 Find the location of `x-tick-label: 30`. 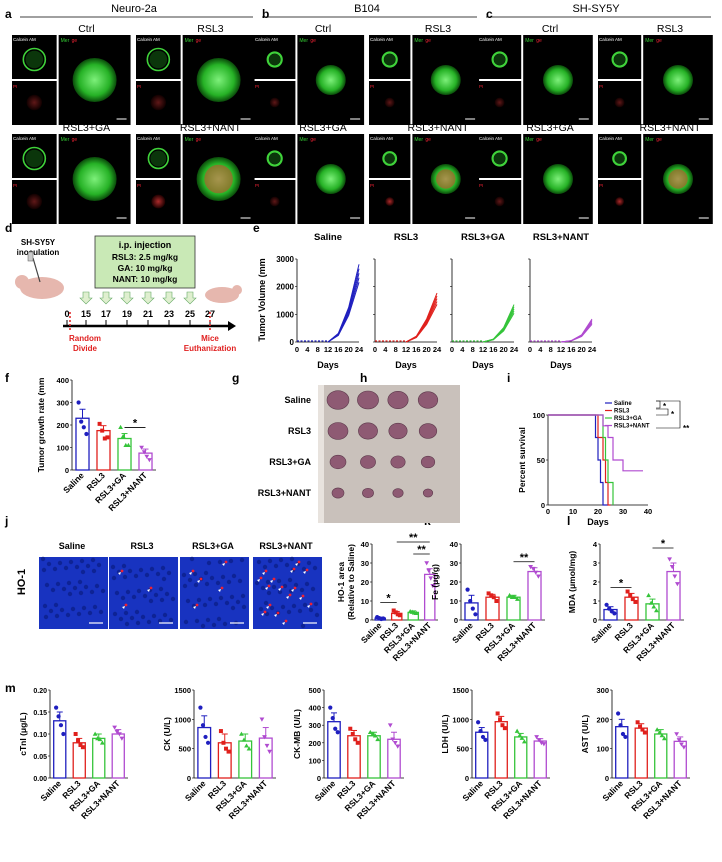

x-tick-label: 30 is located at coordinates (623, 511).